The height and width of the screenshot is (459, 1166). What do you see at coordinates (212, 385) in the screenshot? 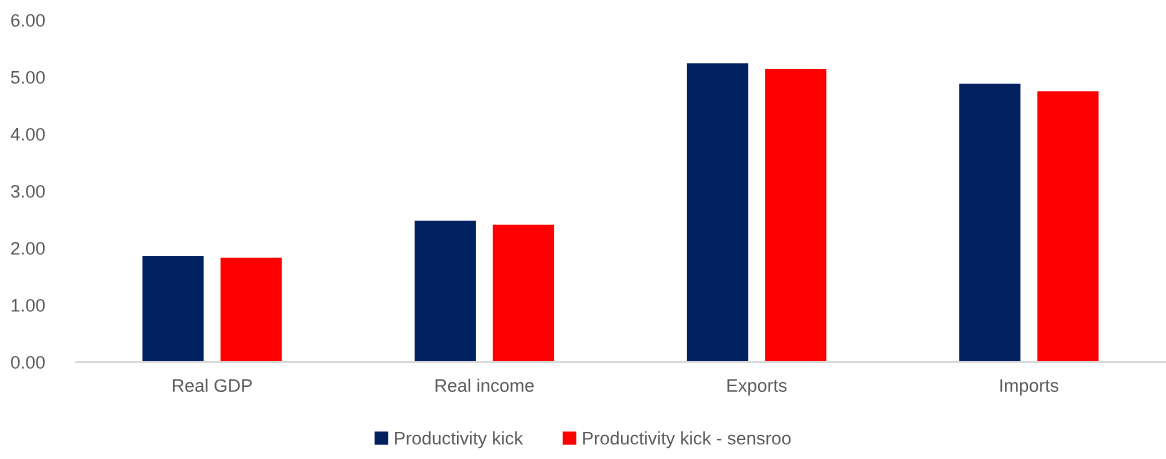
I see `x-tick-label: Real GDP` at bounding box center [212, 385].